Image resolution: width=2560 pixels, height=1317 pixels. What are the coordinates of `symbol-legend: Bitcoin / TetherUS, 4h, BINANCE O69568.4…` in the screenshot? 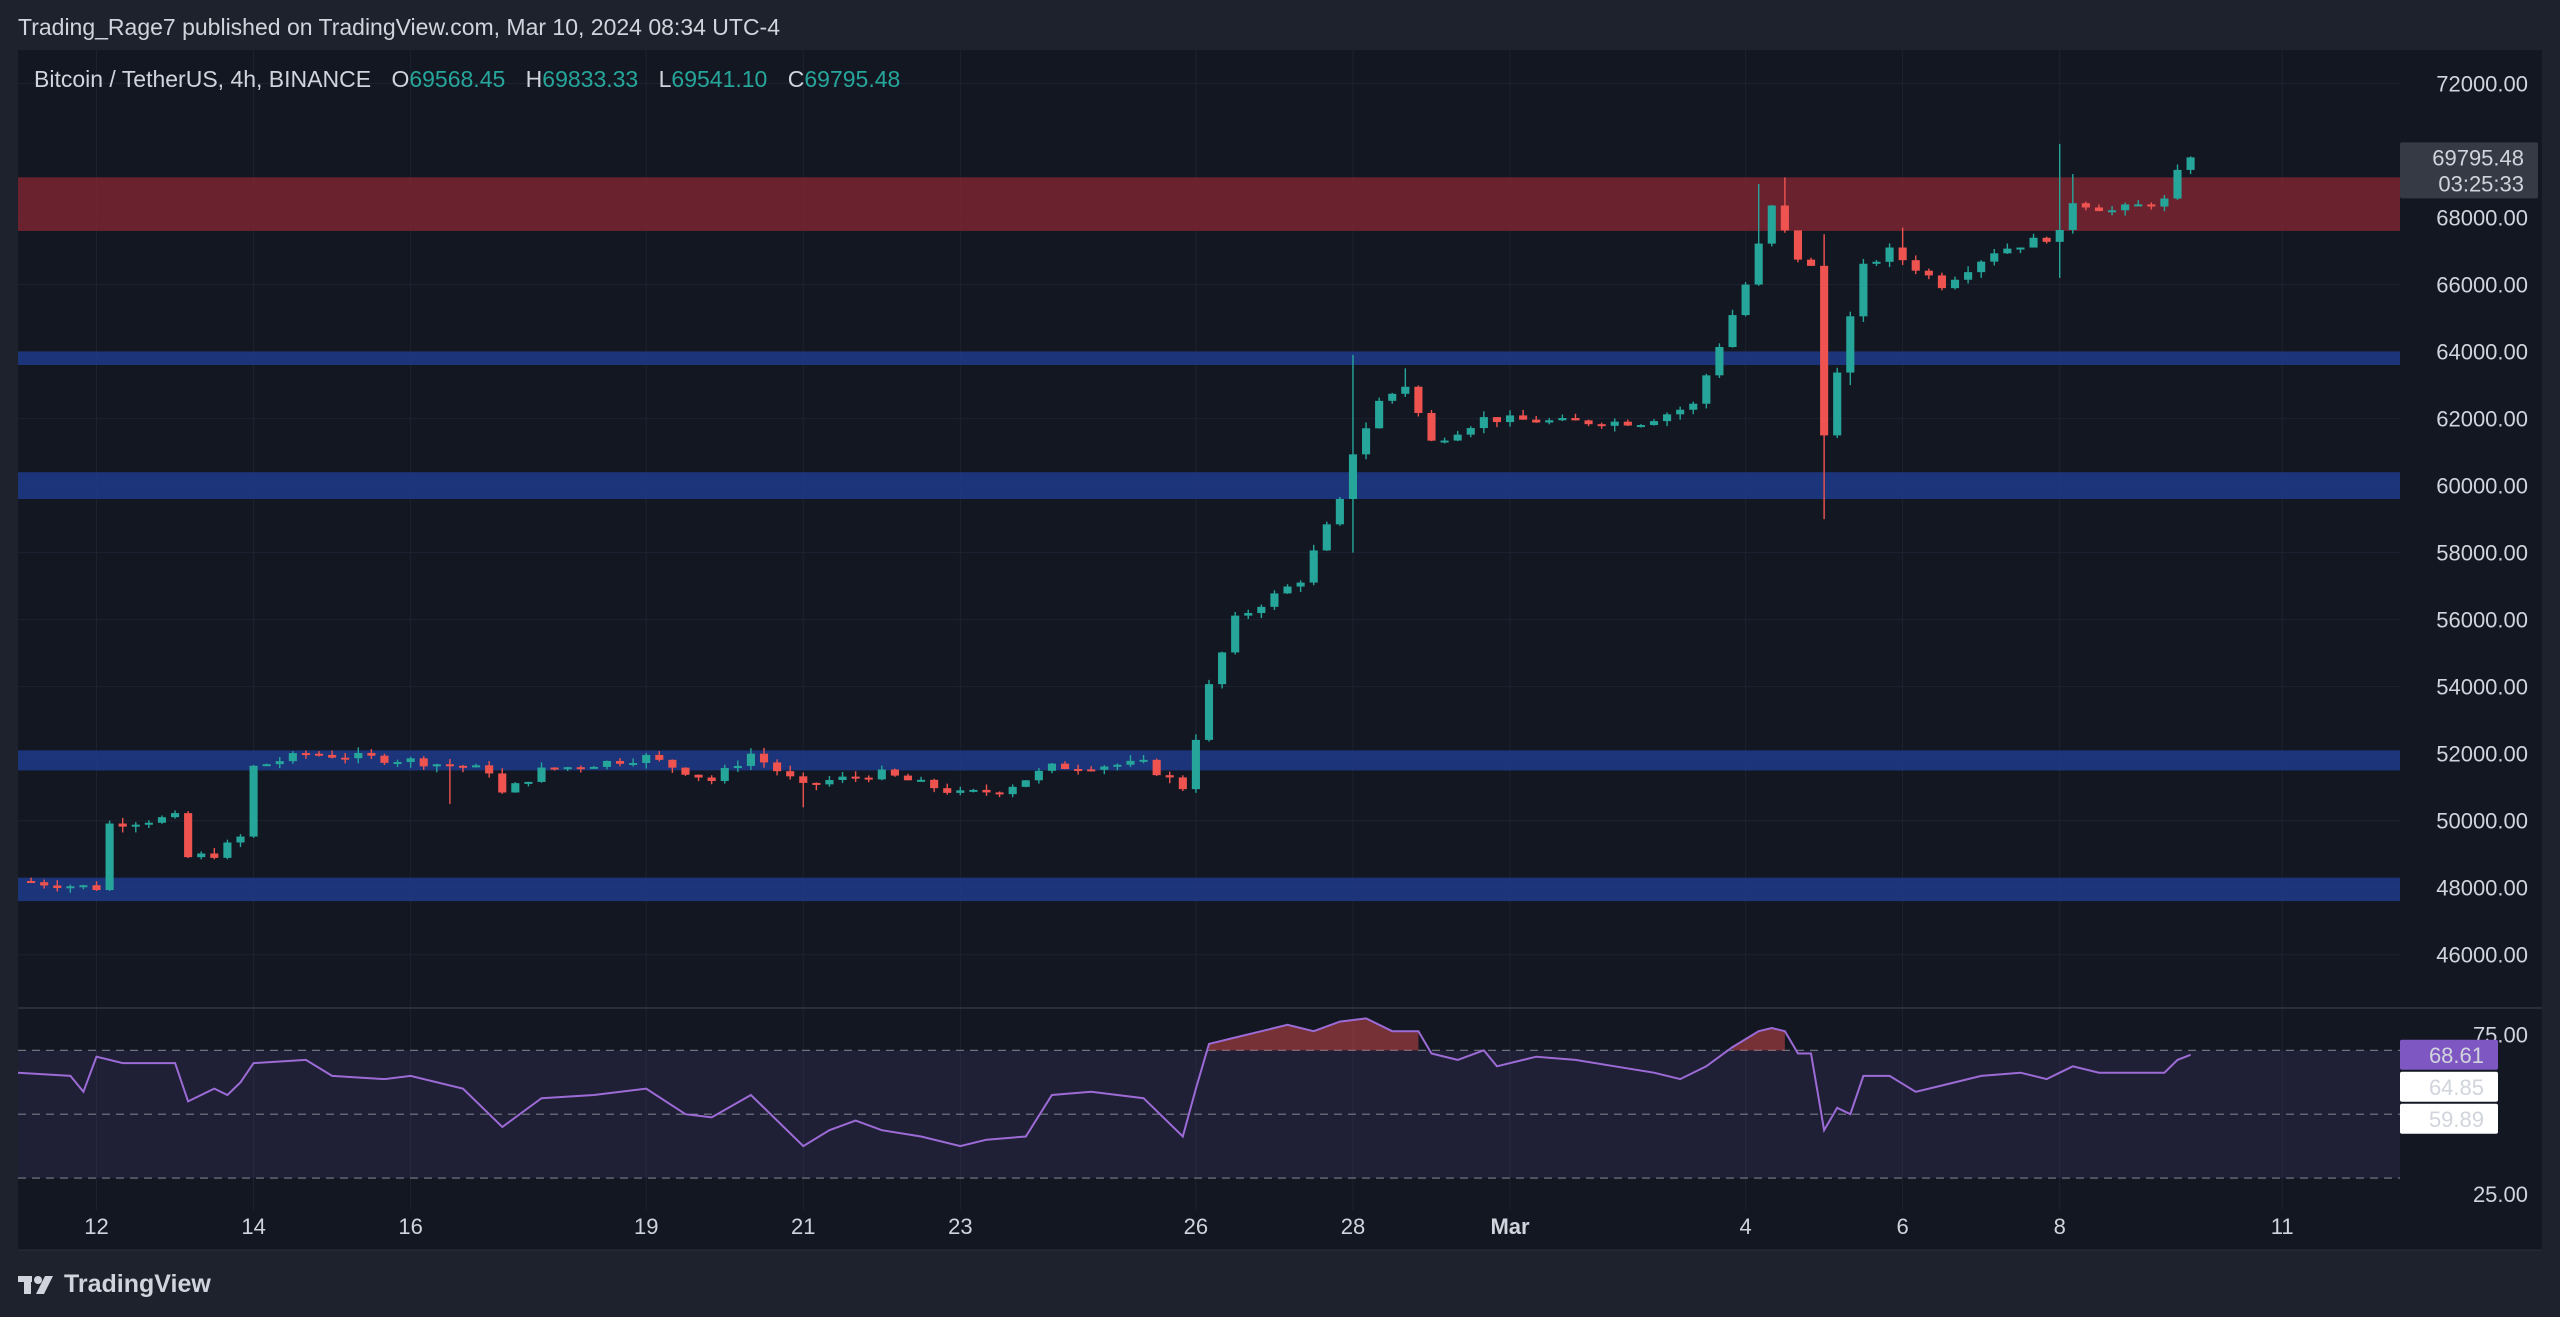 It's located at (467, 79).